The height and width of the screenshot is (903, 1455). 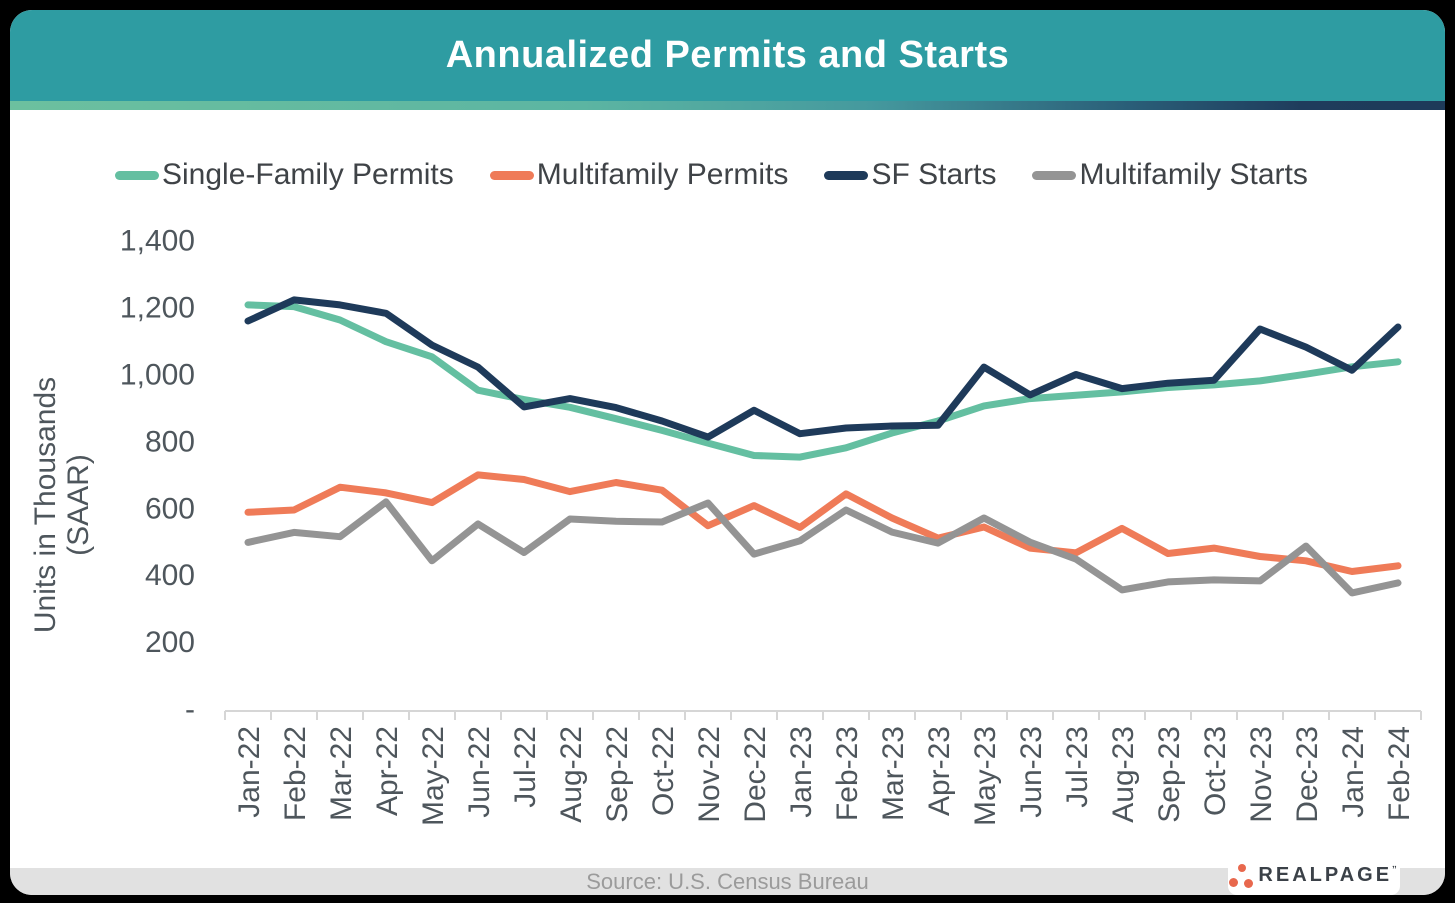 I want to click on x-tick-label: Jul-22, so click(x=525, y=767).